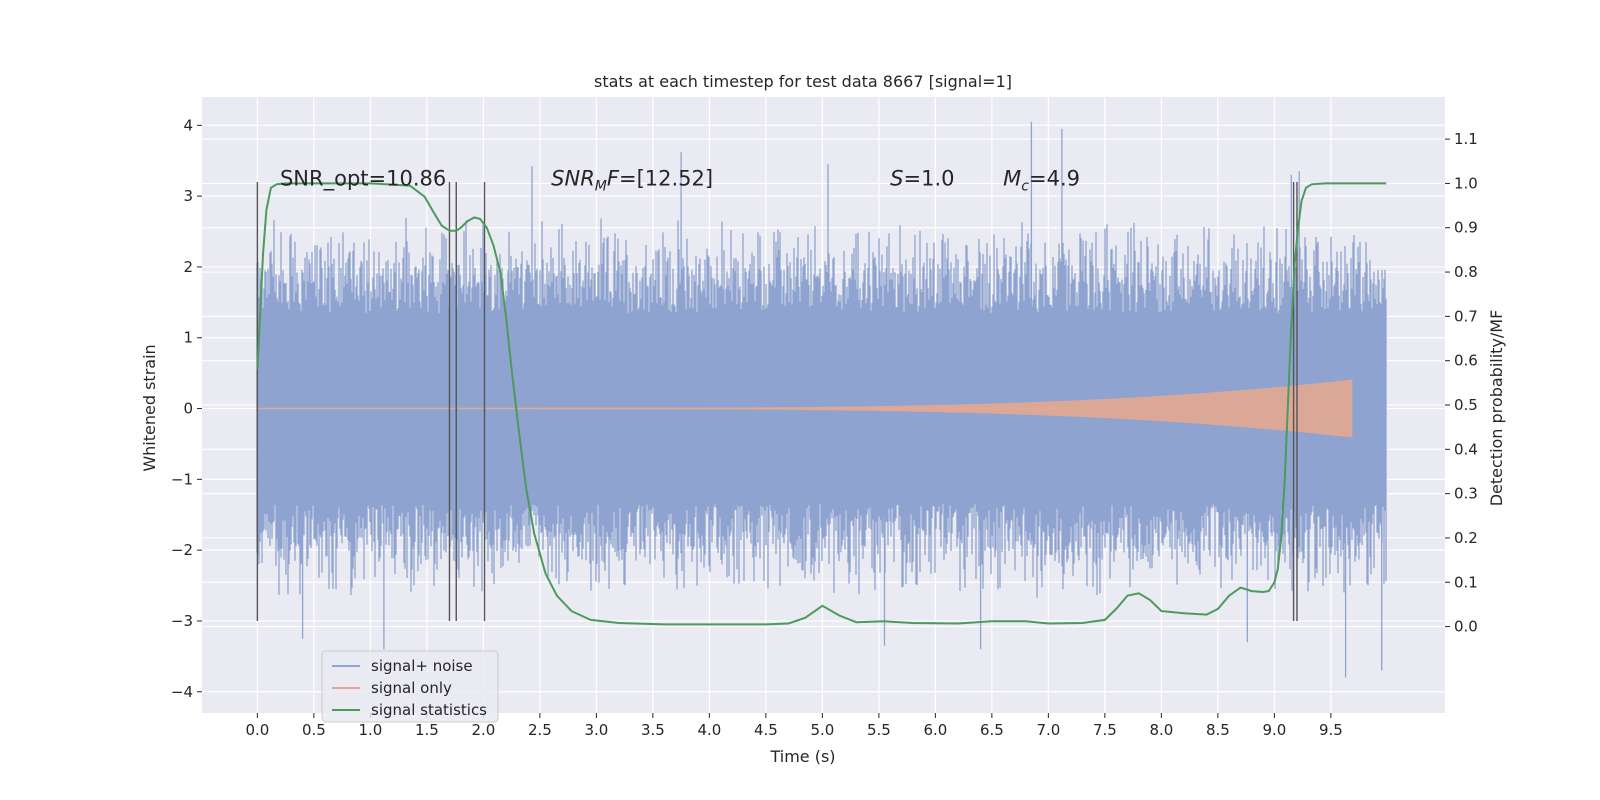 The width and height of the screenshot is (1600, 800). Describe the element at coordinates (1466, 449) in the screenshot. I see `y-right-tick-label: 0.4` at that location.